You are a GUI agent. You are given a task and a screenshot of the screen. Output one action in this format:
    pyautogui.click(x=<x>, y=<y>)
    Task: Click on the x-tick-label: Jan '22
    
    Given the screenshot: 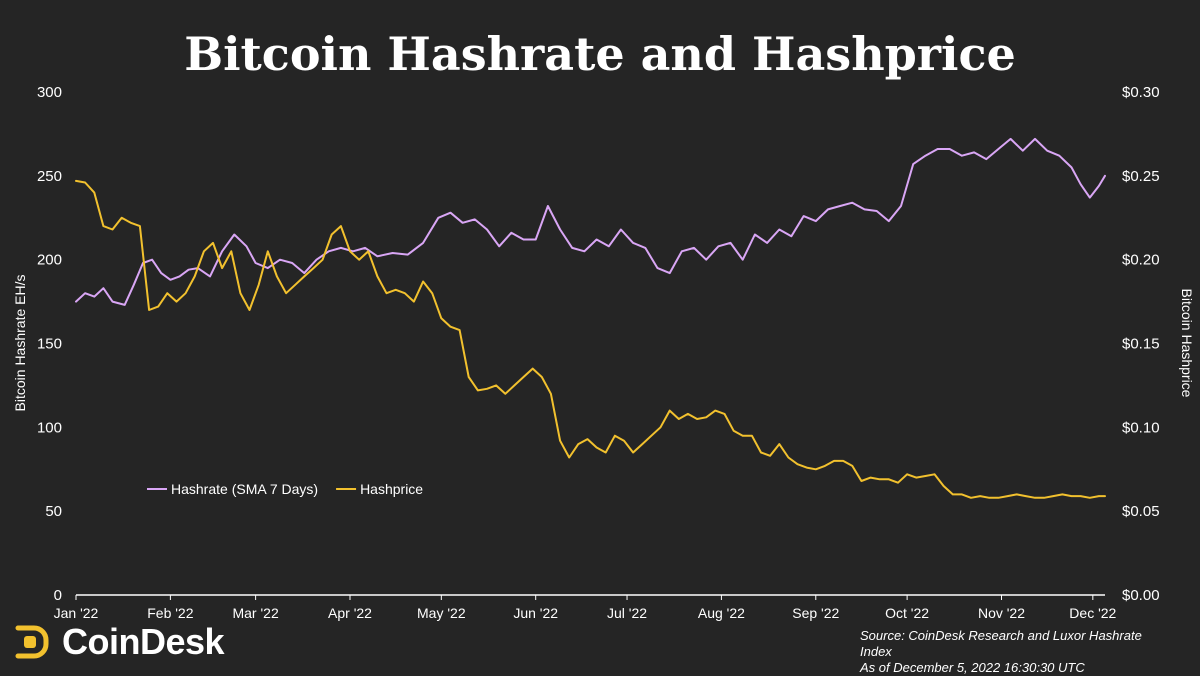 What is the action you would take?
    pyautogui.click(x=76, y=613)
    